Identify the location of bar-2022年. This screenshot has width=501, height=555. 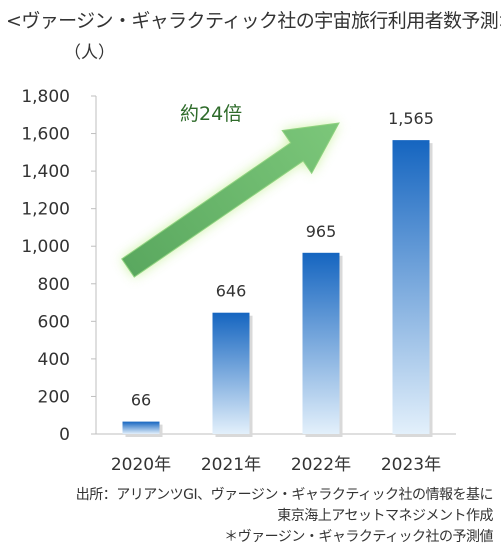
(321, 343).